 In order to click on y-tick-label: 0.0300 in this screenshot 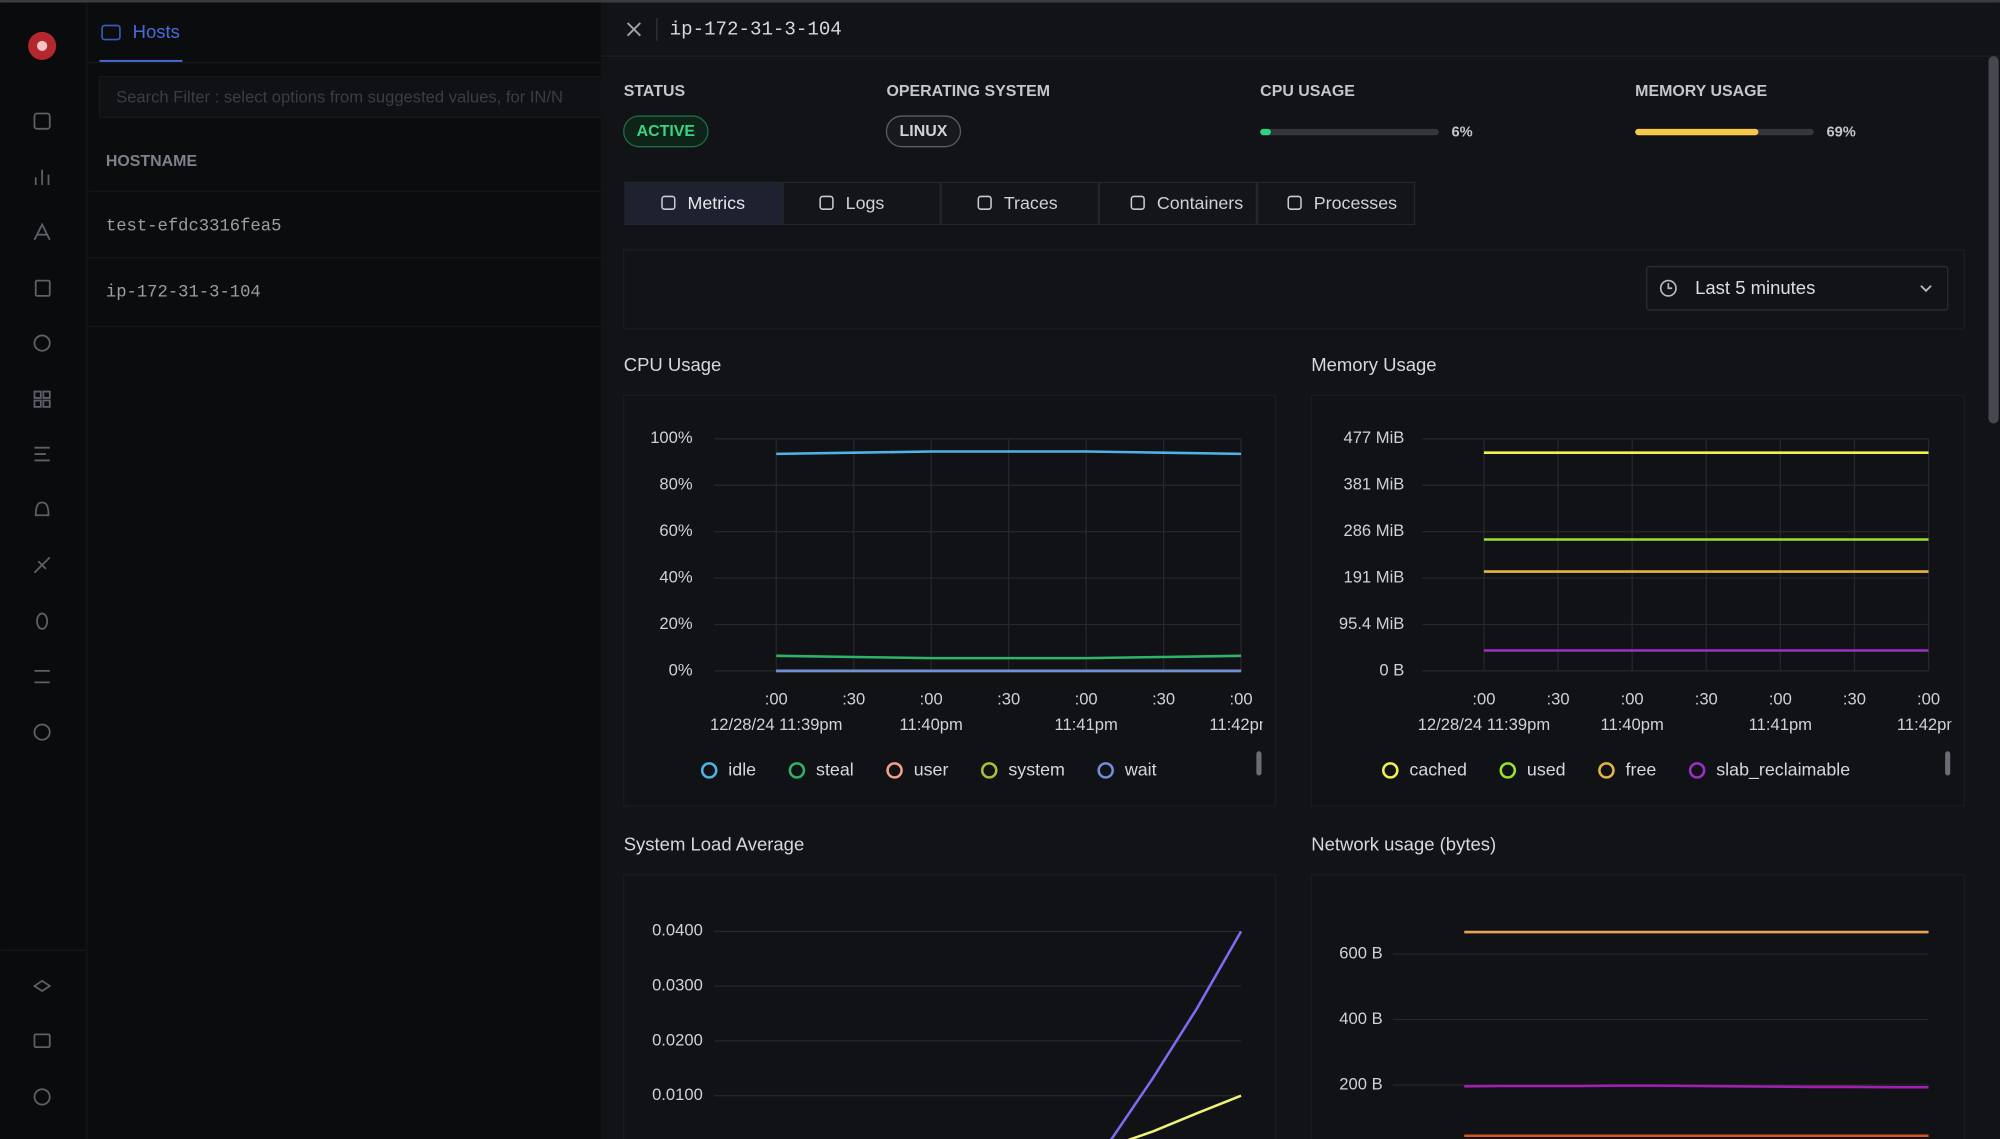, I will do `click(677, 984)`.